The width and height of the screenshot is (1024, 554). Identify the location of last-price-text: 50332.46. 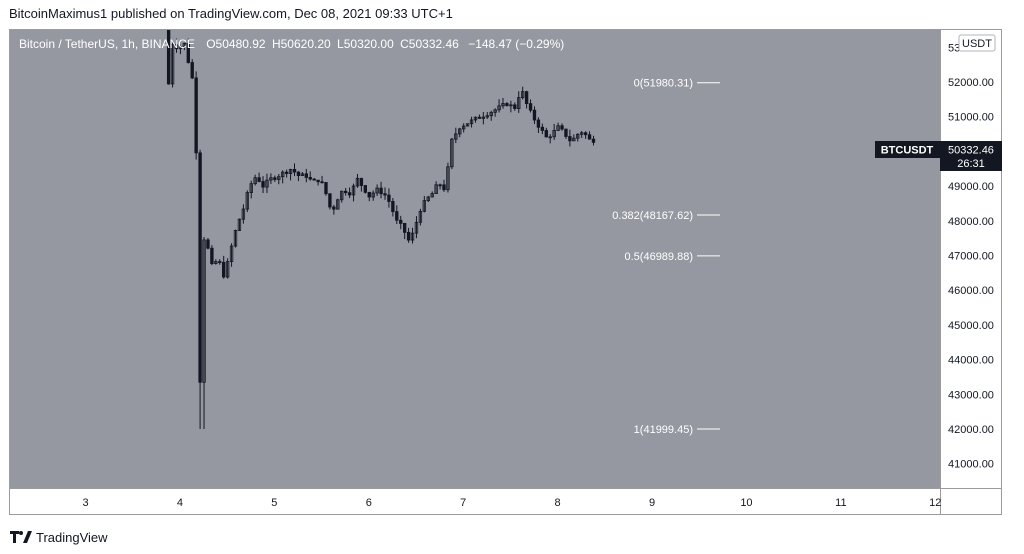
(971, 151).